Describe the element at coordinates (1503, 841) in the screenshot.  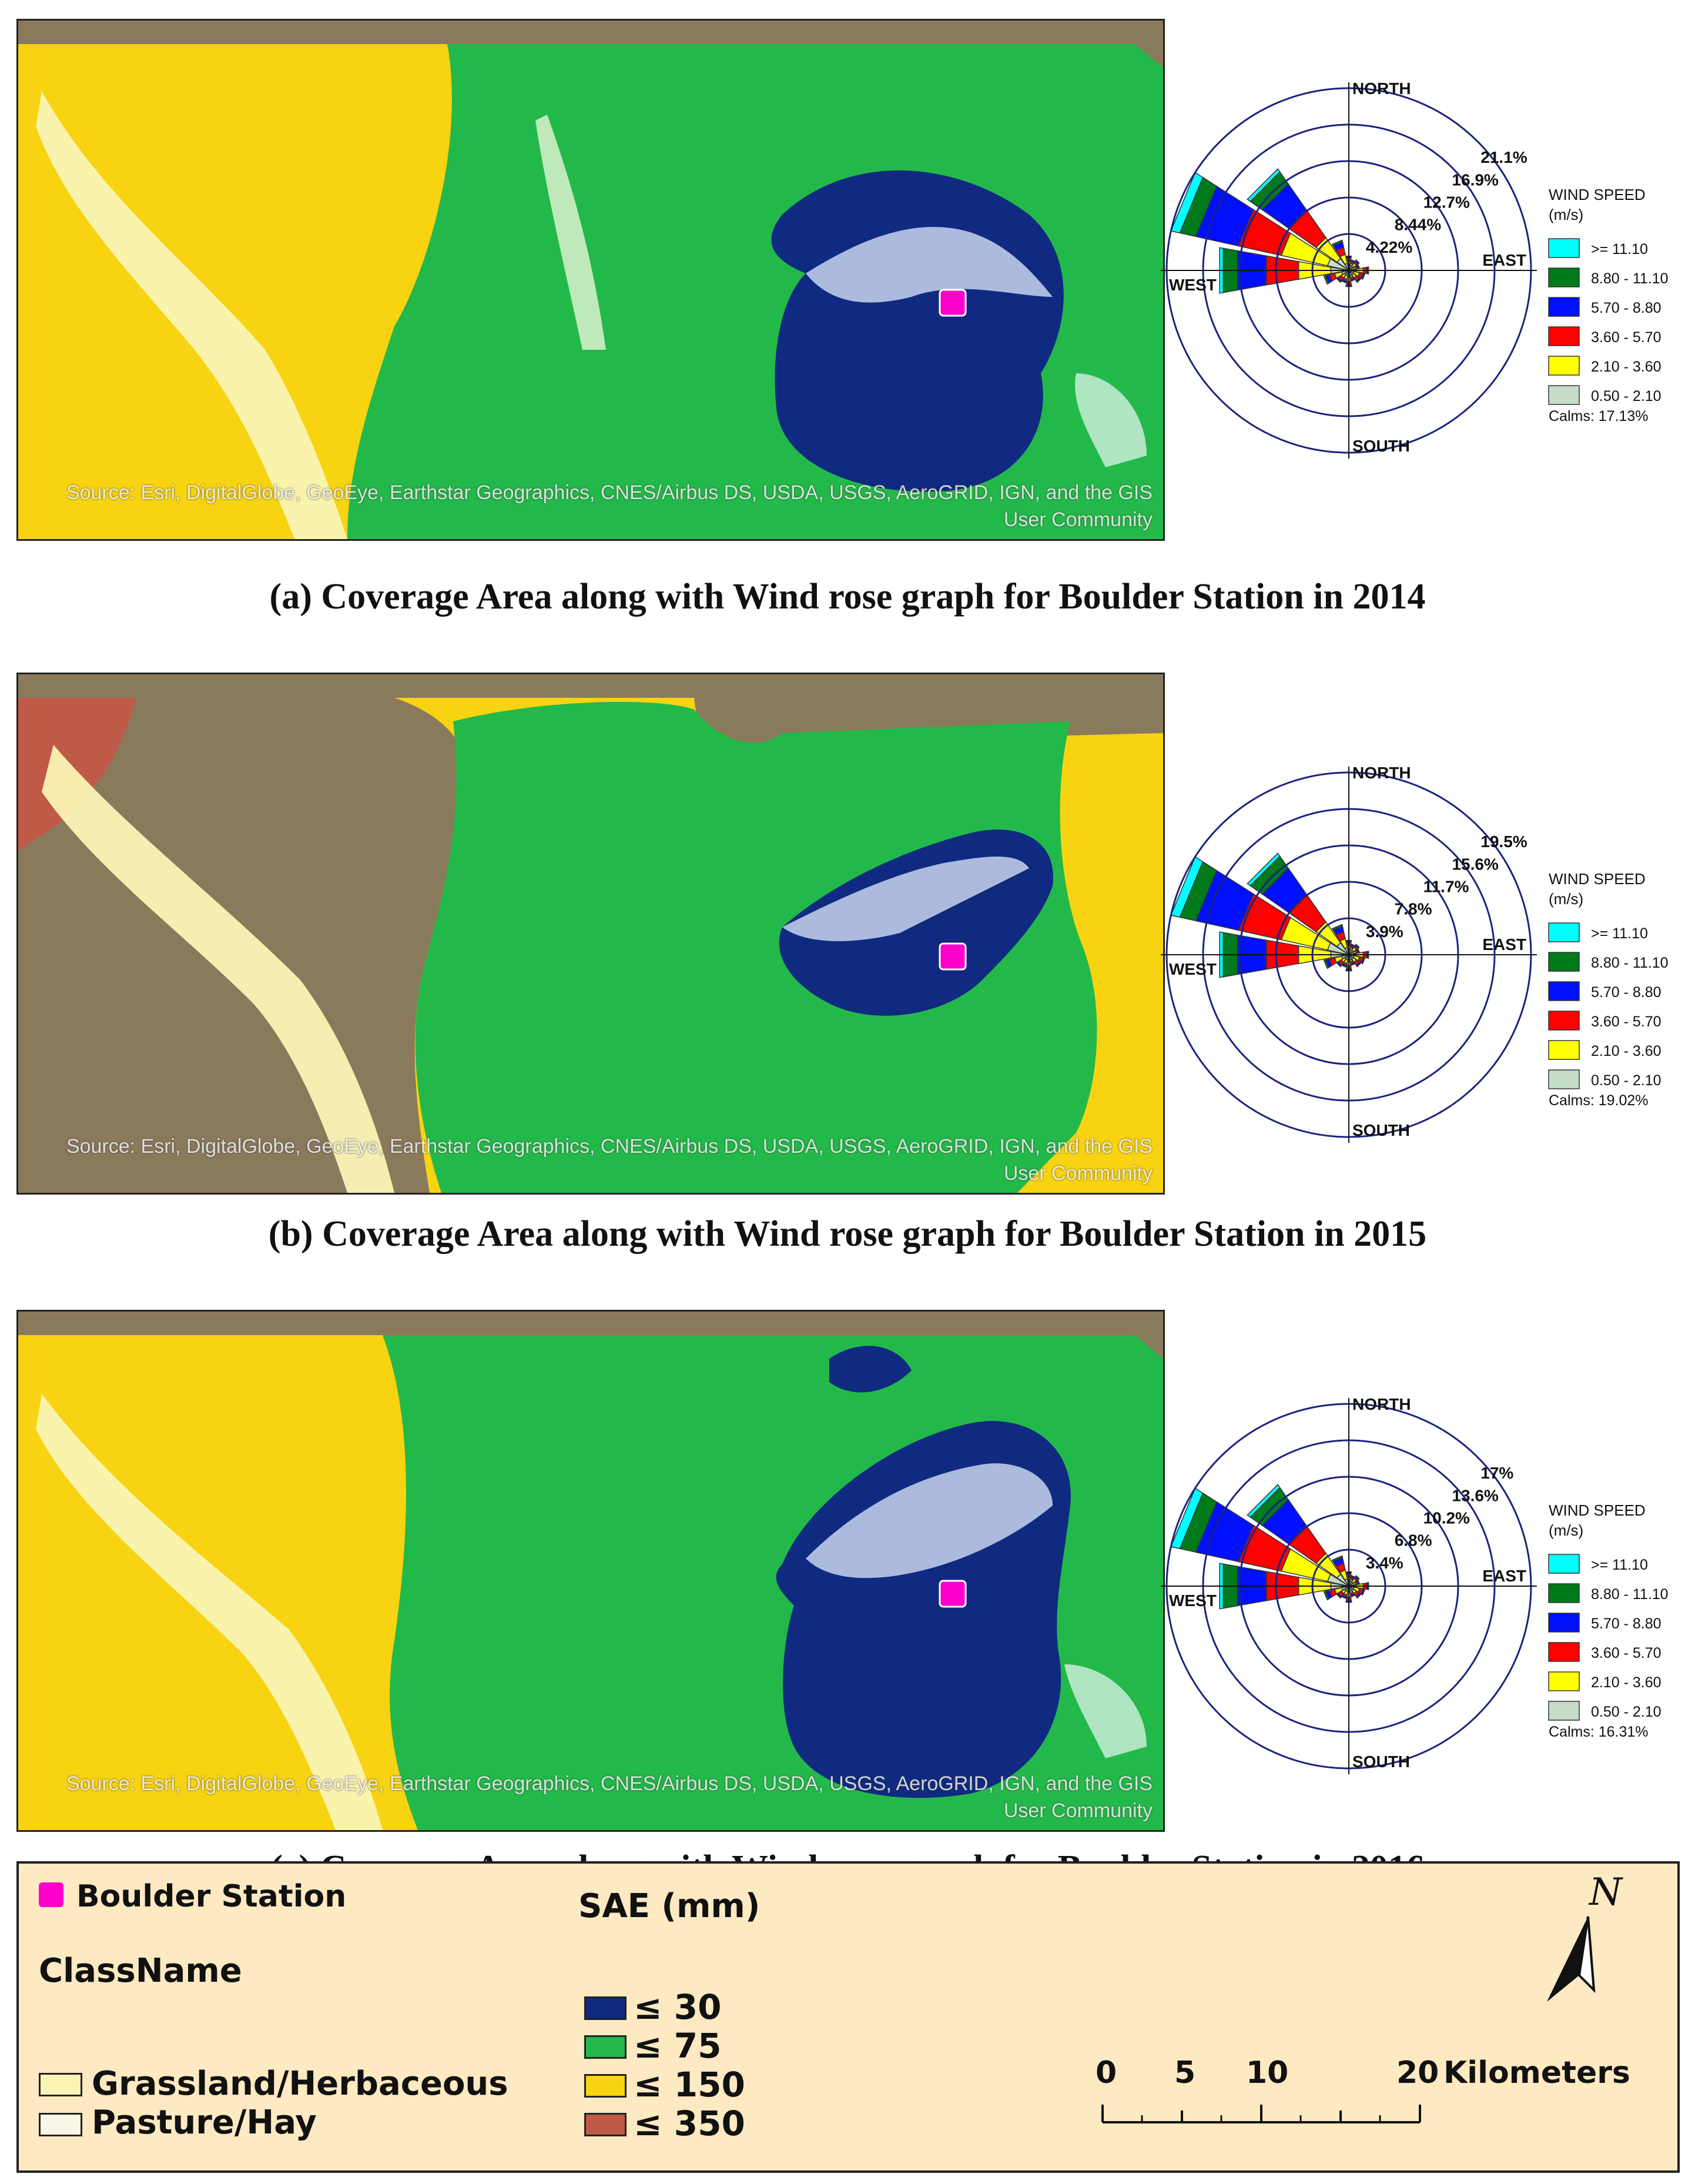
I see `windrose-ring-label: 19.5%` at that location.